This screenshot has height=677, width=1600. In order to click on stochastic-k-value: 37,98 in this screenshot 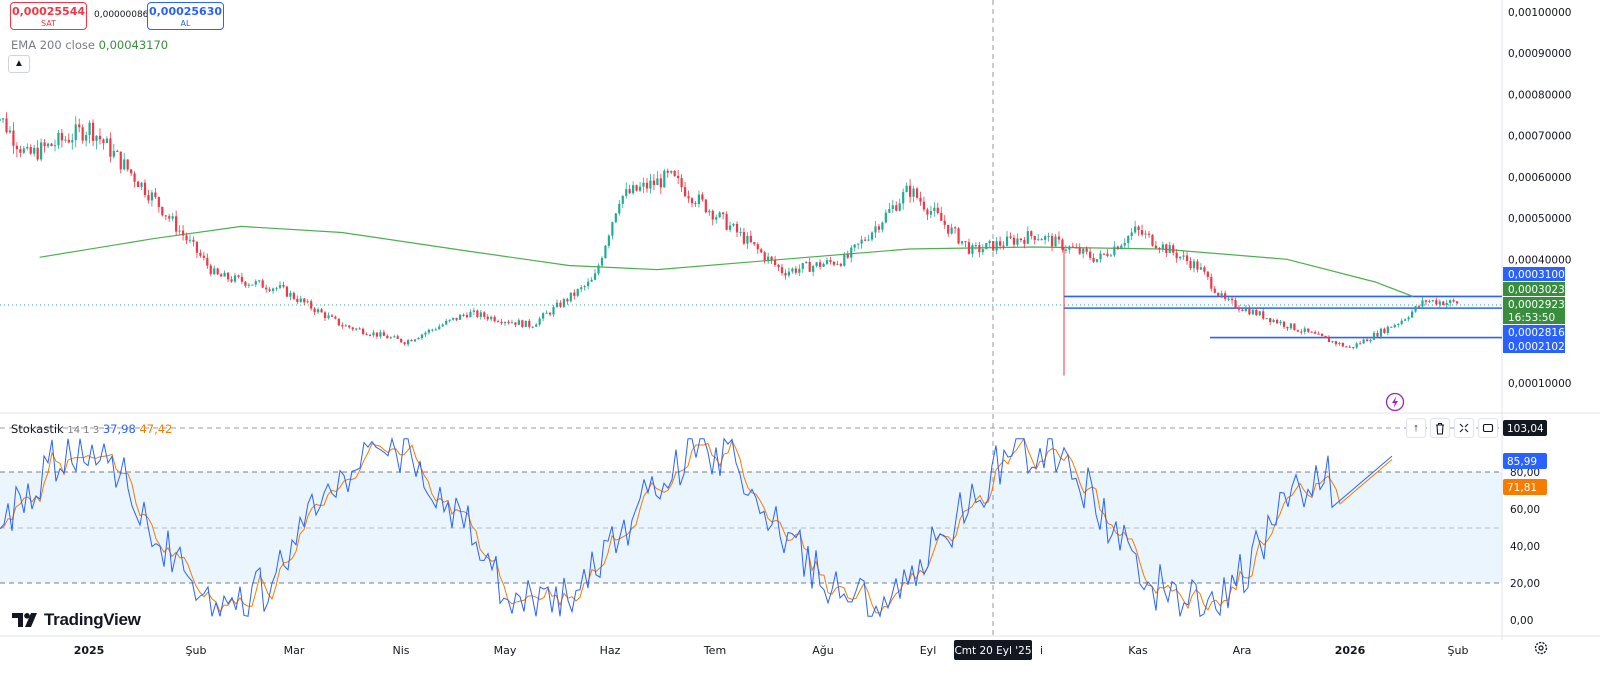, I will do `click(119, 429)`.